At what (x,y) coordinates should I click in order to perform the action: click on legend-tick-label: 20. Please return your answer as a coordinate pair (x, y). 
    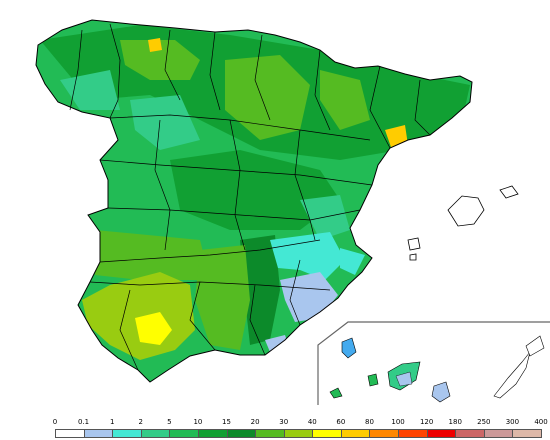
    Looking at the image, I should click on (255, 422).